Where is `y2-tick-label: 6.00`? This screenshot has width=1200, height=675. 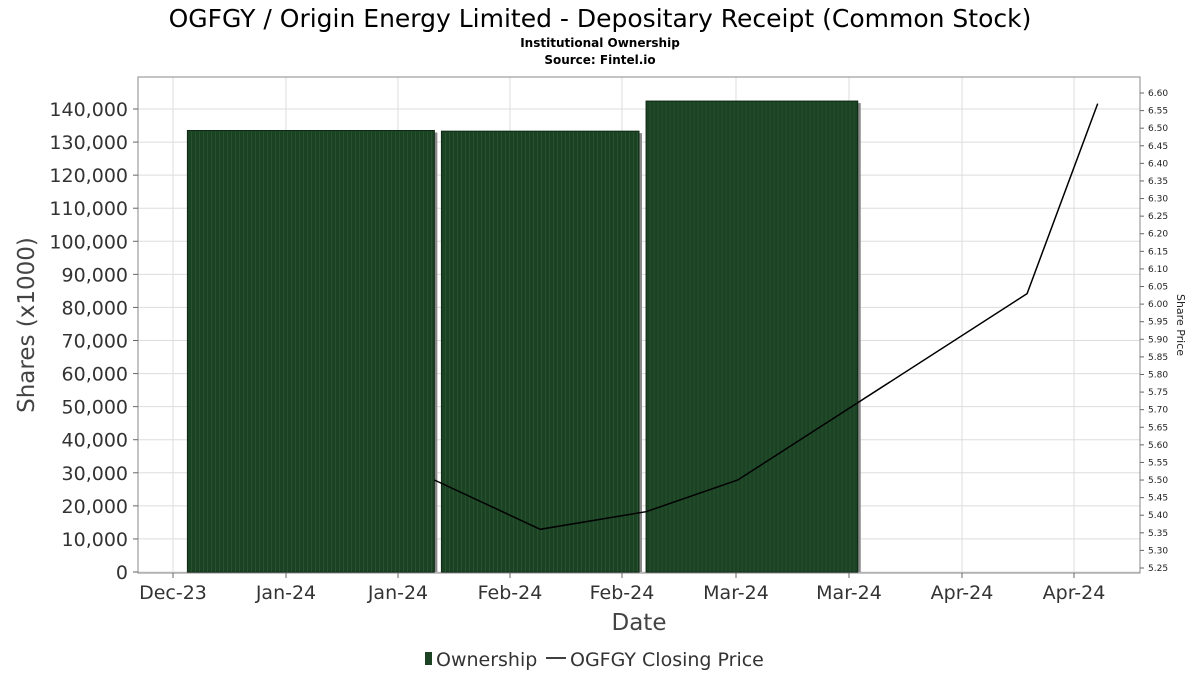 y2-tick-label: 6.00 is located at coordinates (1158, 305).